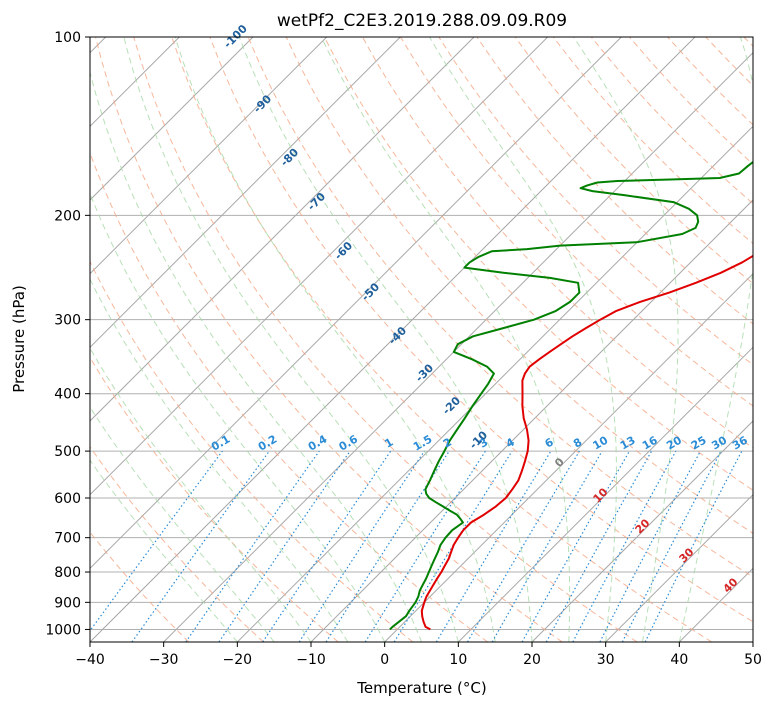 This screenshot has height=708, width=775. What do you see at coordinates (370, 291) in the screenshot?
I see `dry-adiabat-label: -50` at bounding box center [370, 291].